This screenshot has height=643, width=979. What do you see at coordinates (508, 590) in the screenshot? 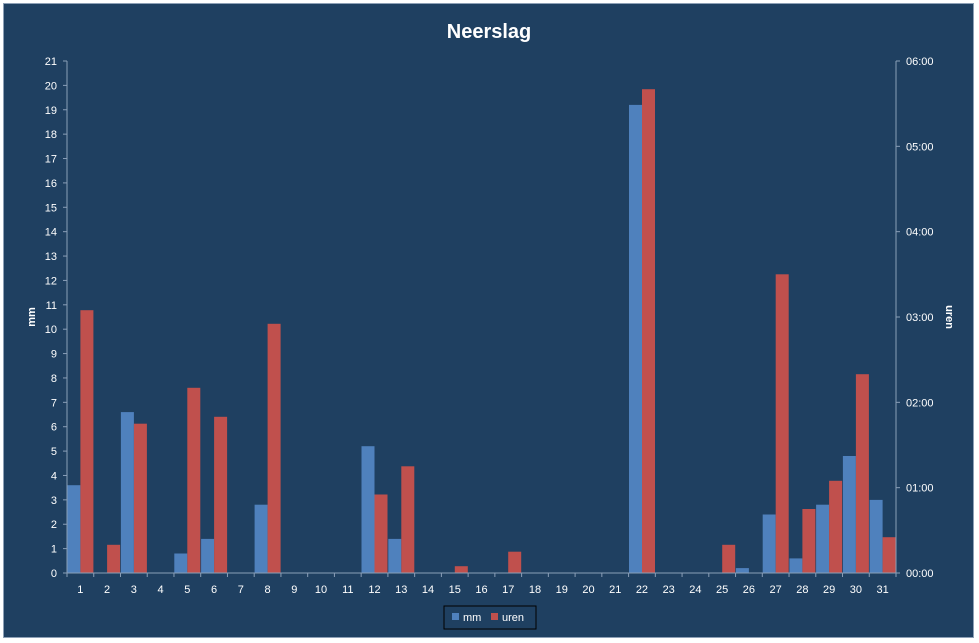
I see `x-tick-label: 17` at bounding box center [508, 590].